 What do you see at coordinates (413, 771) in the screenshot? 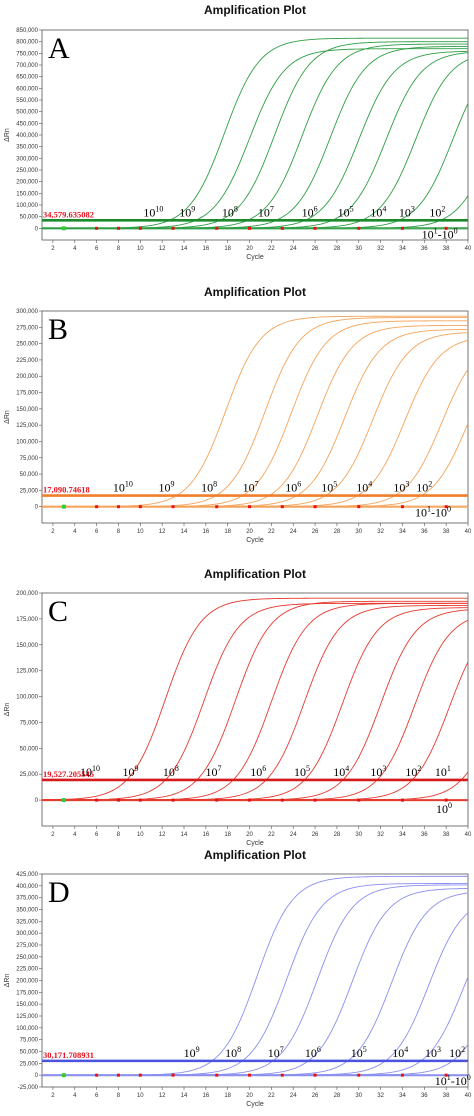
I see `dilution-label: 102` at bounding box center [413, 771].